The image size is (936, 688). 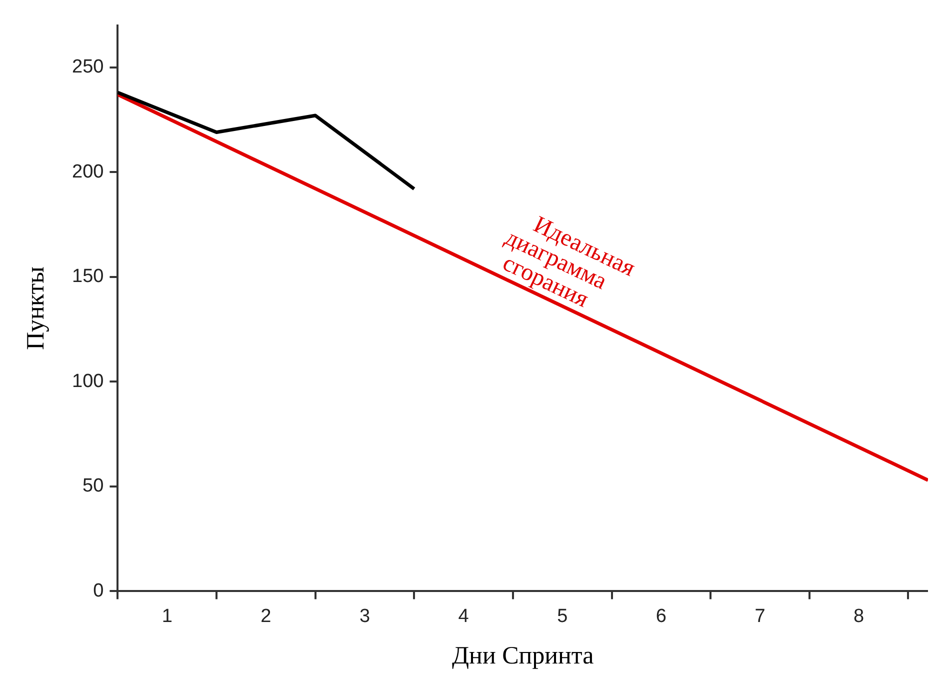 I want to click on x-tick-label: 8, so click(x=859, y=616).